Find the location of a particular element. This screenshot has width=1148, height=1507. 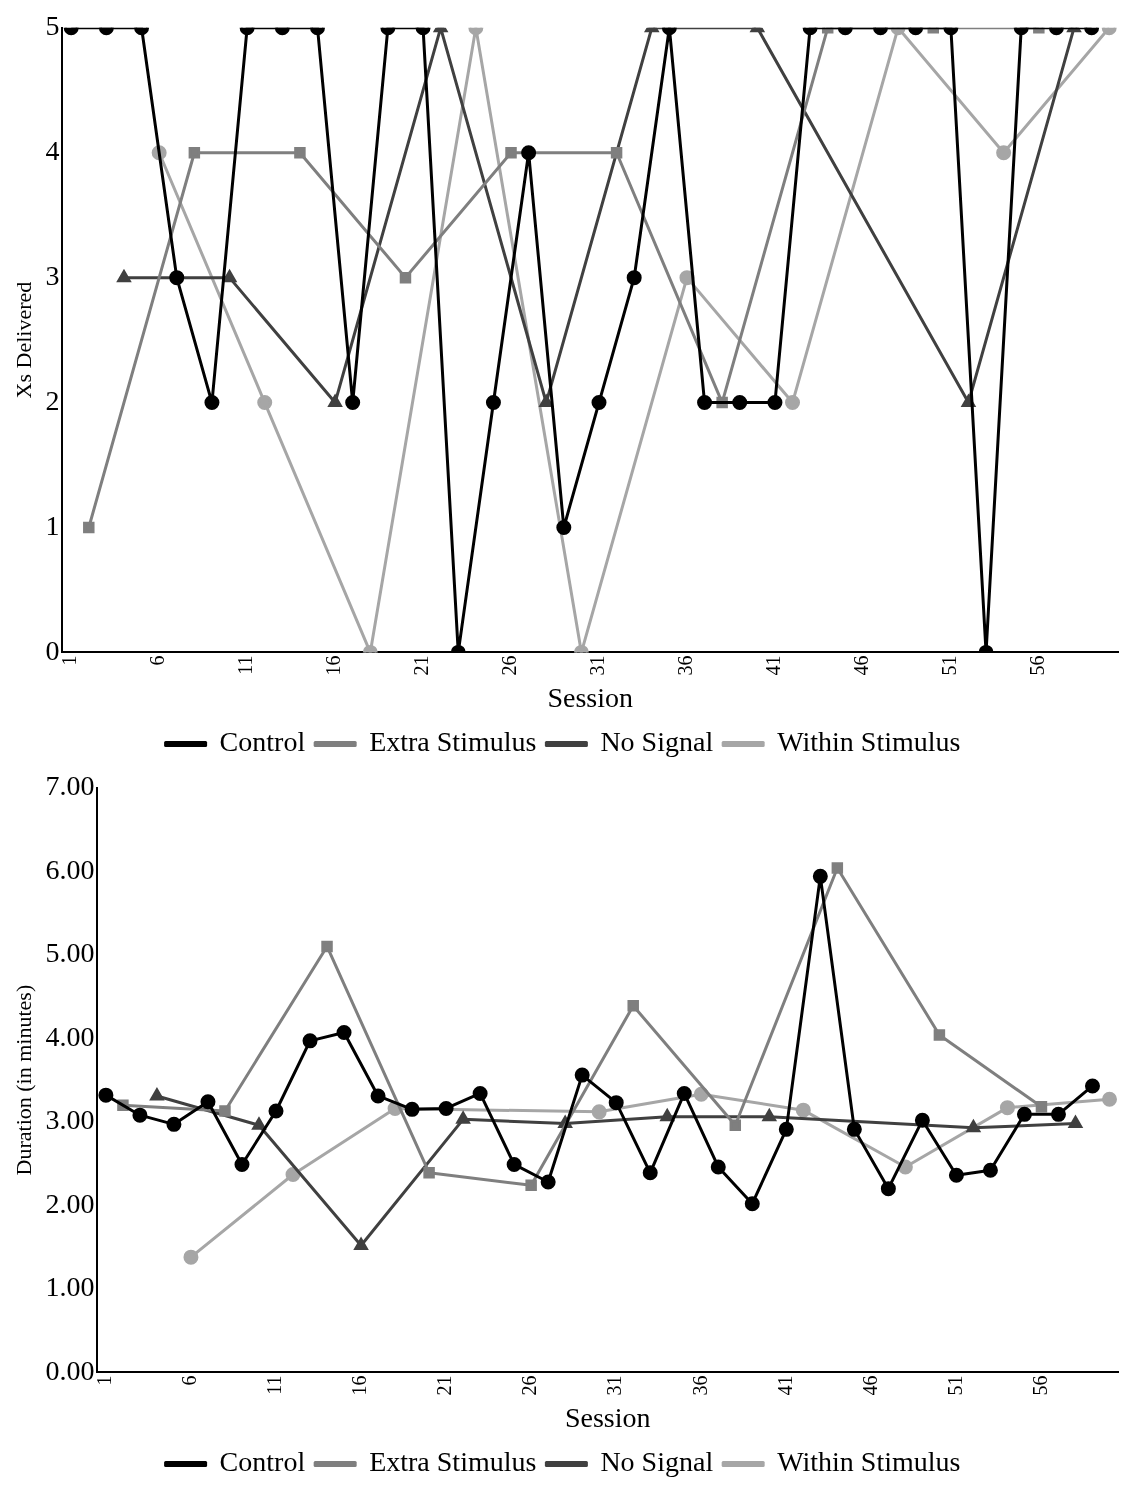

y-tick-label: 0 is located at coordinates (52, 650).